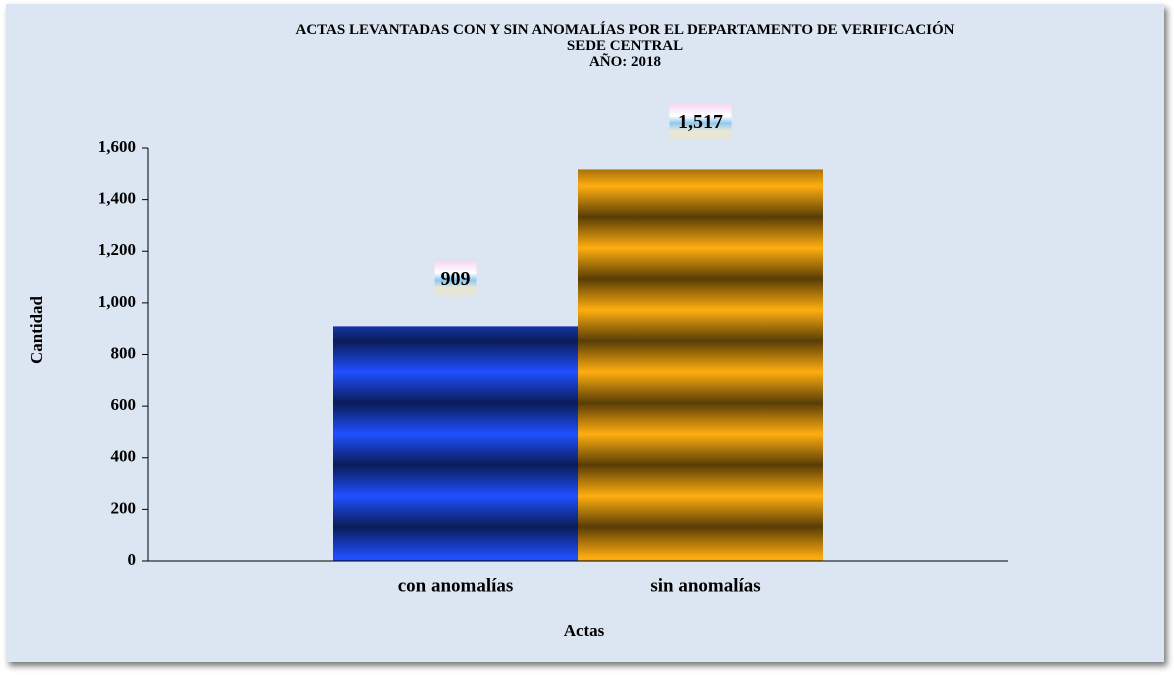 Image resolution: width=1174 pixels, height=675 pixels. What do you see at coordinates (456, 585) in the screenshot?
I see `x-tick-label: con anomalías` at bounding box center [456, 585].